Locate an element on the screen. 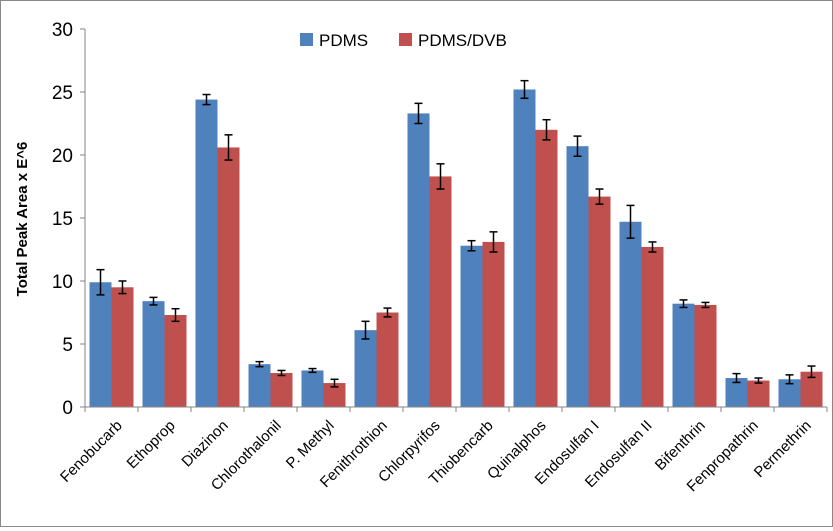  y-axis-label: Total Peak Area x E^6 is located at coordinates (22, 219).